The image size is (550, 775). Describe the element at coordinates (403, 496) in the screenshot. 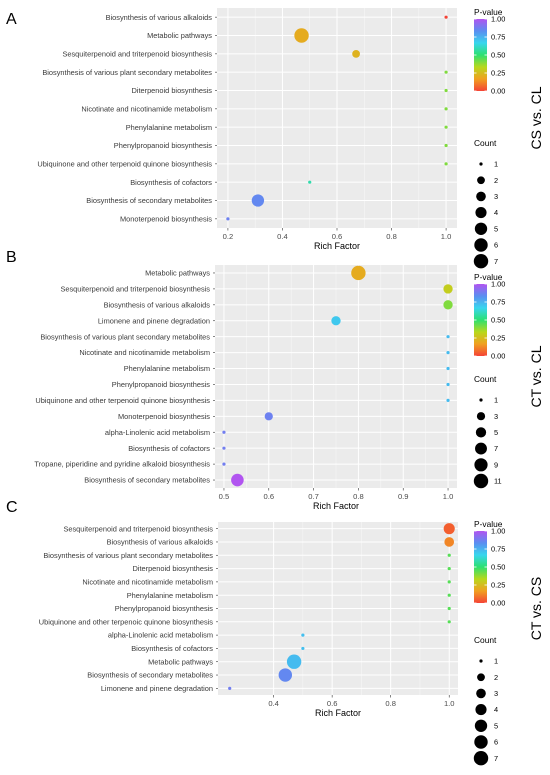

I see `x-tick-label: 0.9` at that location.